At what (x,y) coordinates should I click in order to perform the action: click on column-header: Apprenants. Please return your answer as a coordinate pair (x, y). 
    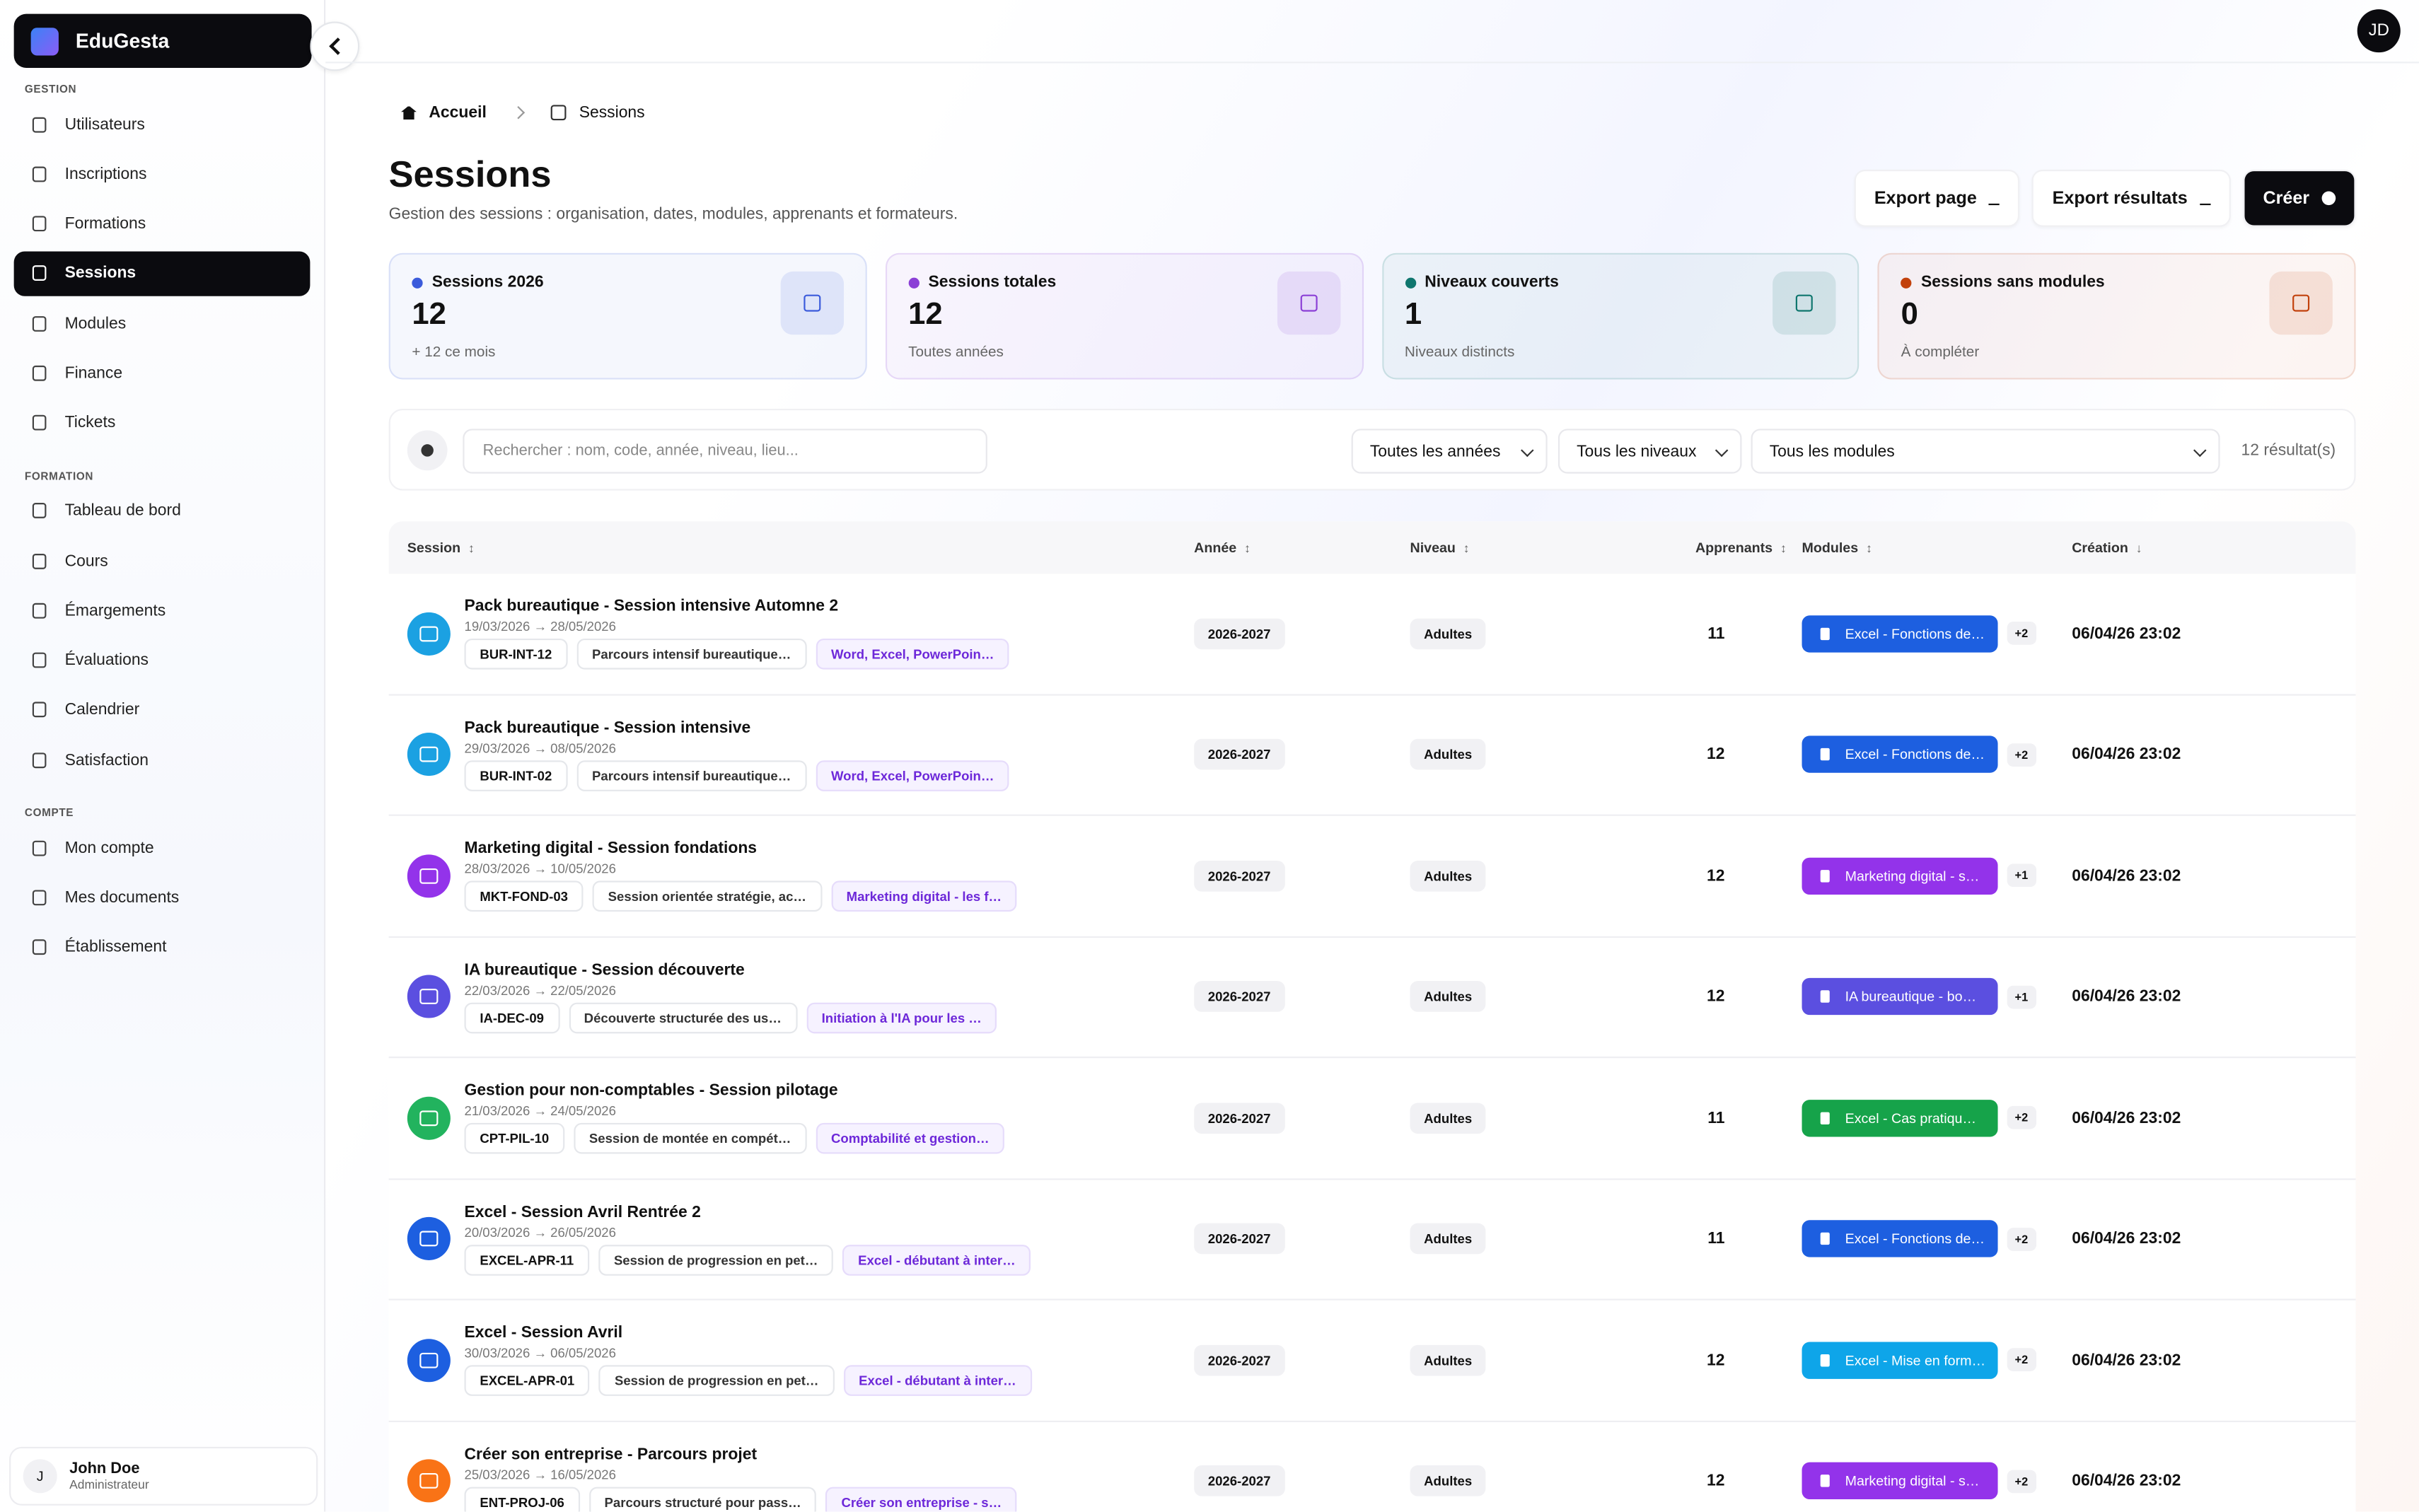
    Looking at the image, I should click on (1719, 547).